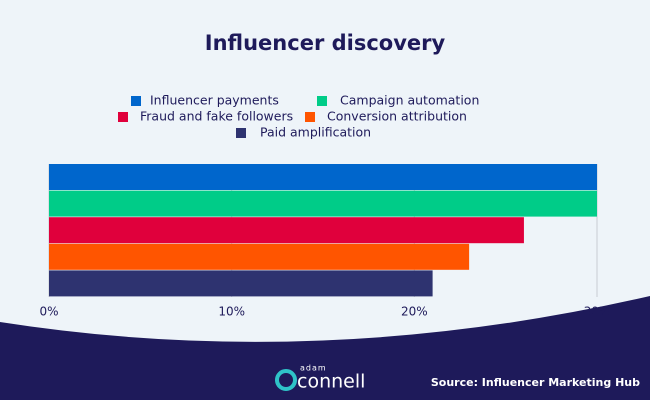 This screenshot has height=400, width=650. I want to click on legend-label: Conversion attribution, so click(397, 116).